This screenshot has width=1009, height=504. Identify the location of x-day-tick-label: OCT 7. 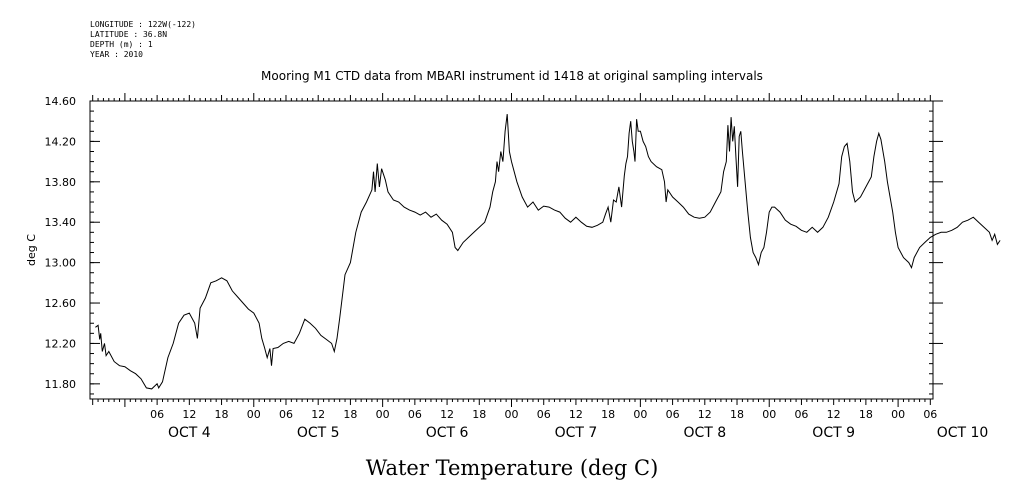
(576, 433).